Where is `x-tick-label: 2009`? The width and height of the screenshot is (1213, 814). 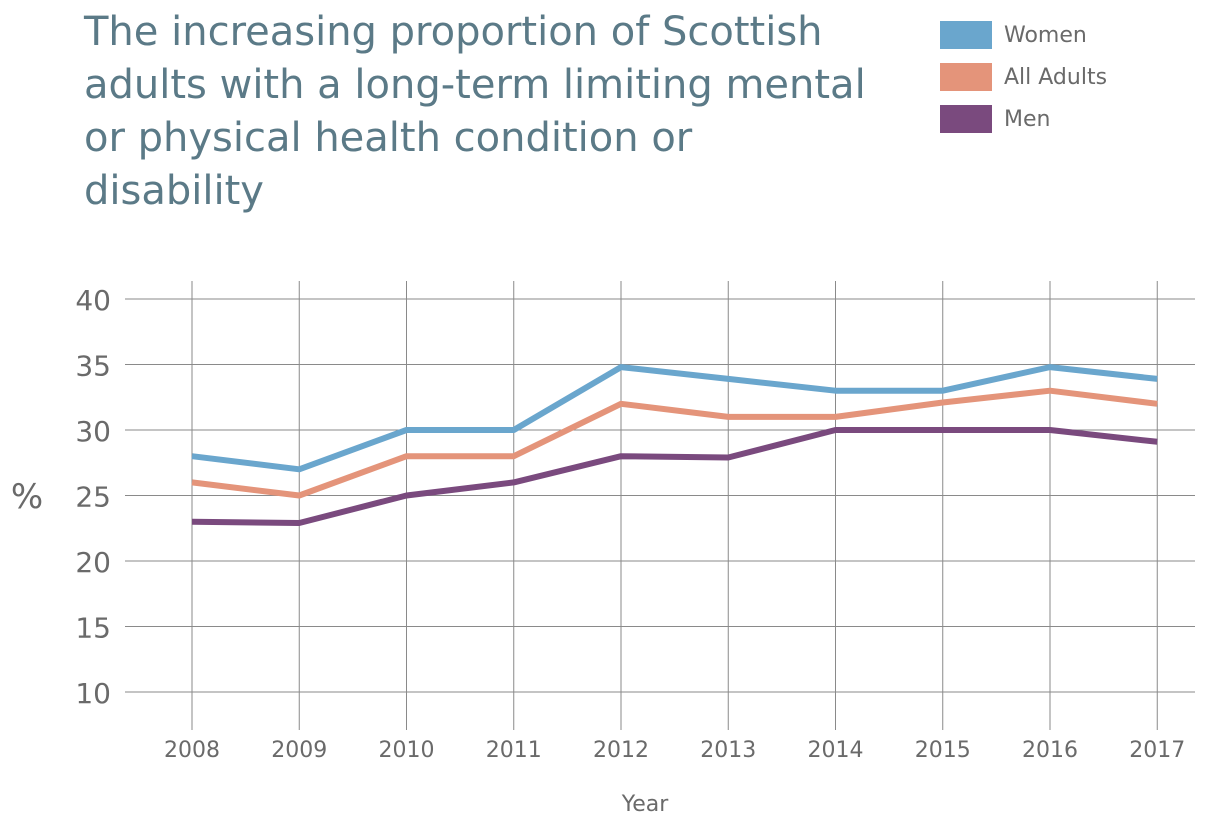 x-tick-label: 2009 is located at coordinates (299, 750).